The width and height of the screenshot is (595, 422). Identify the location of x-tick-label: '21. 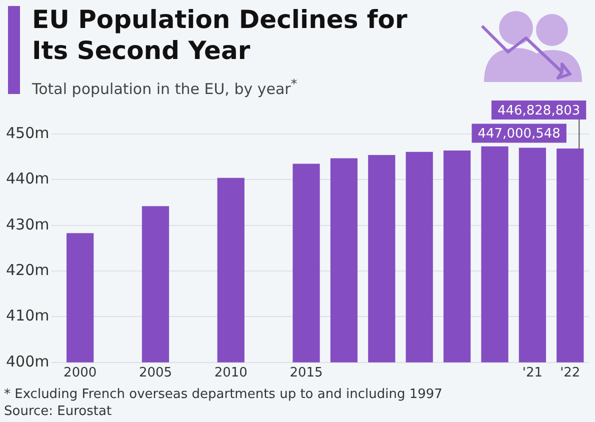
(532, 373).